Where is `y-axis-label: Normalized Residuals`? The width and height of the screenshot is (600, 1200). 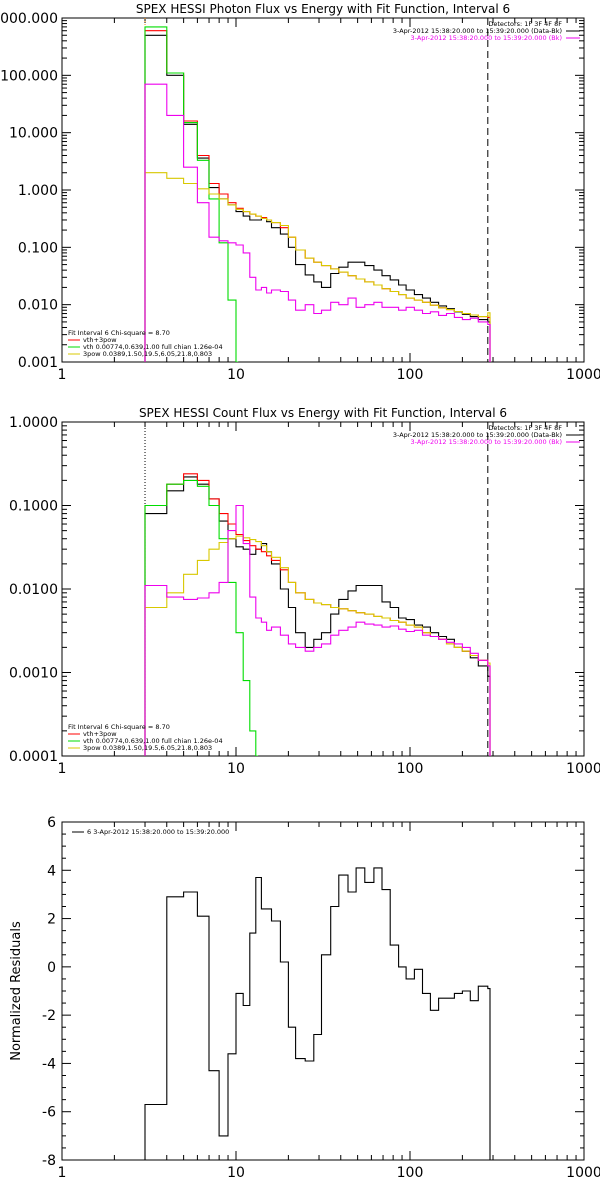 y-axis-label: Normalized Residuals is located at coordinates (16, 991).